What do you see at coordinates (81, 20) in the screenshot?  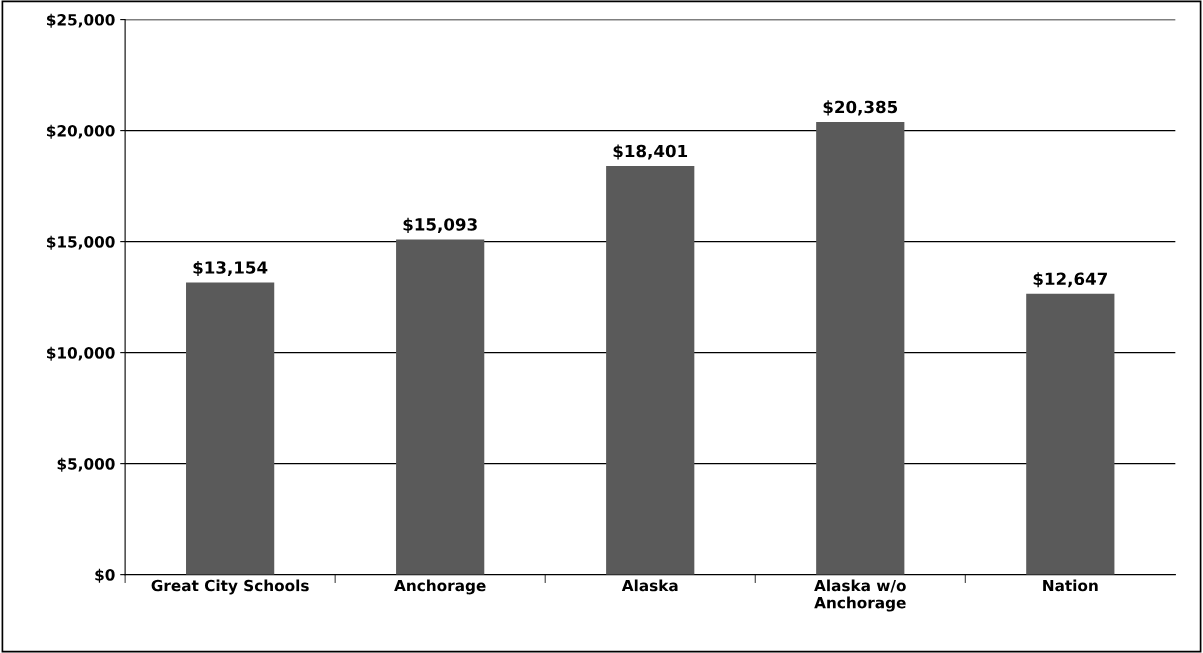 I see `y-tick-label: $25,000` at bounding box center [81, 20].